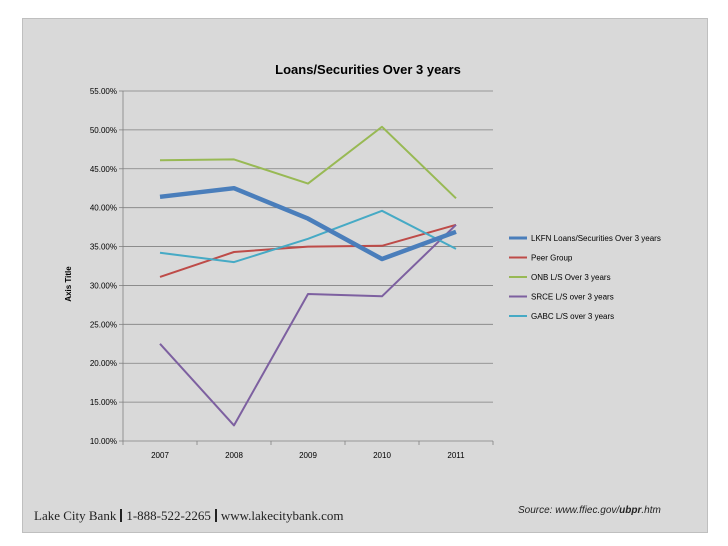 Image resolution: width=728 pixels, height=546 pixels. What do you see at coordinates (103, 363) in the screenshot?
I see `y-tick-label: 20.00%` at bounding box center [103, 363].